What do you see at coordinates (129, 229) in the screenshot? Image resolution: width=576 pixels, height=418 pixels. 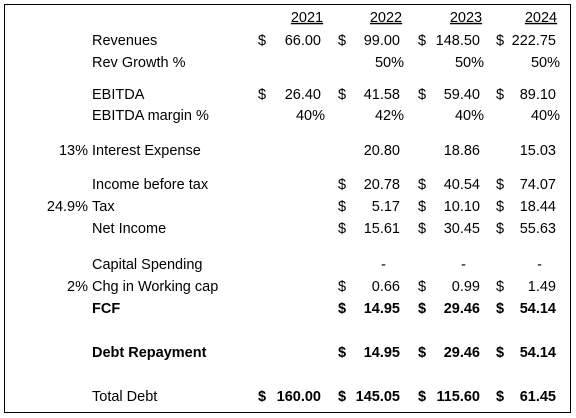 I see `row-label: Net Income` at bounding box center [129, 229].